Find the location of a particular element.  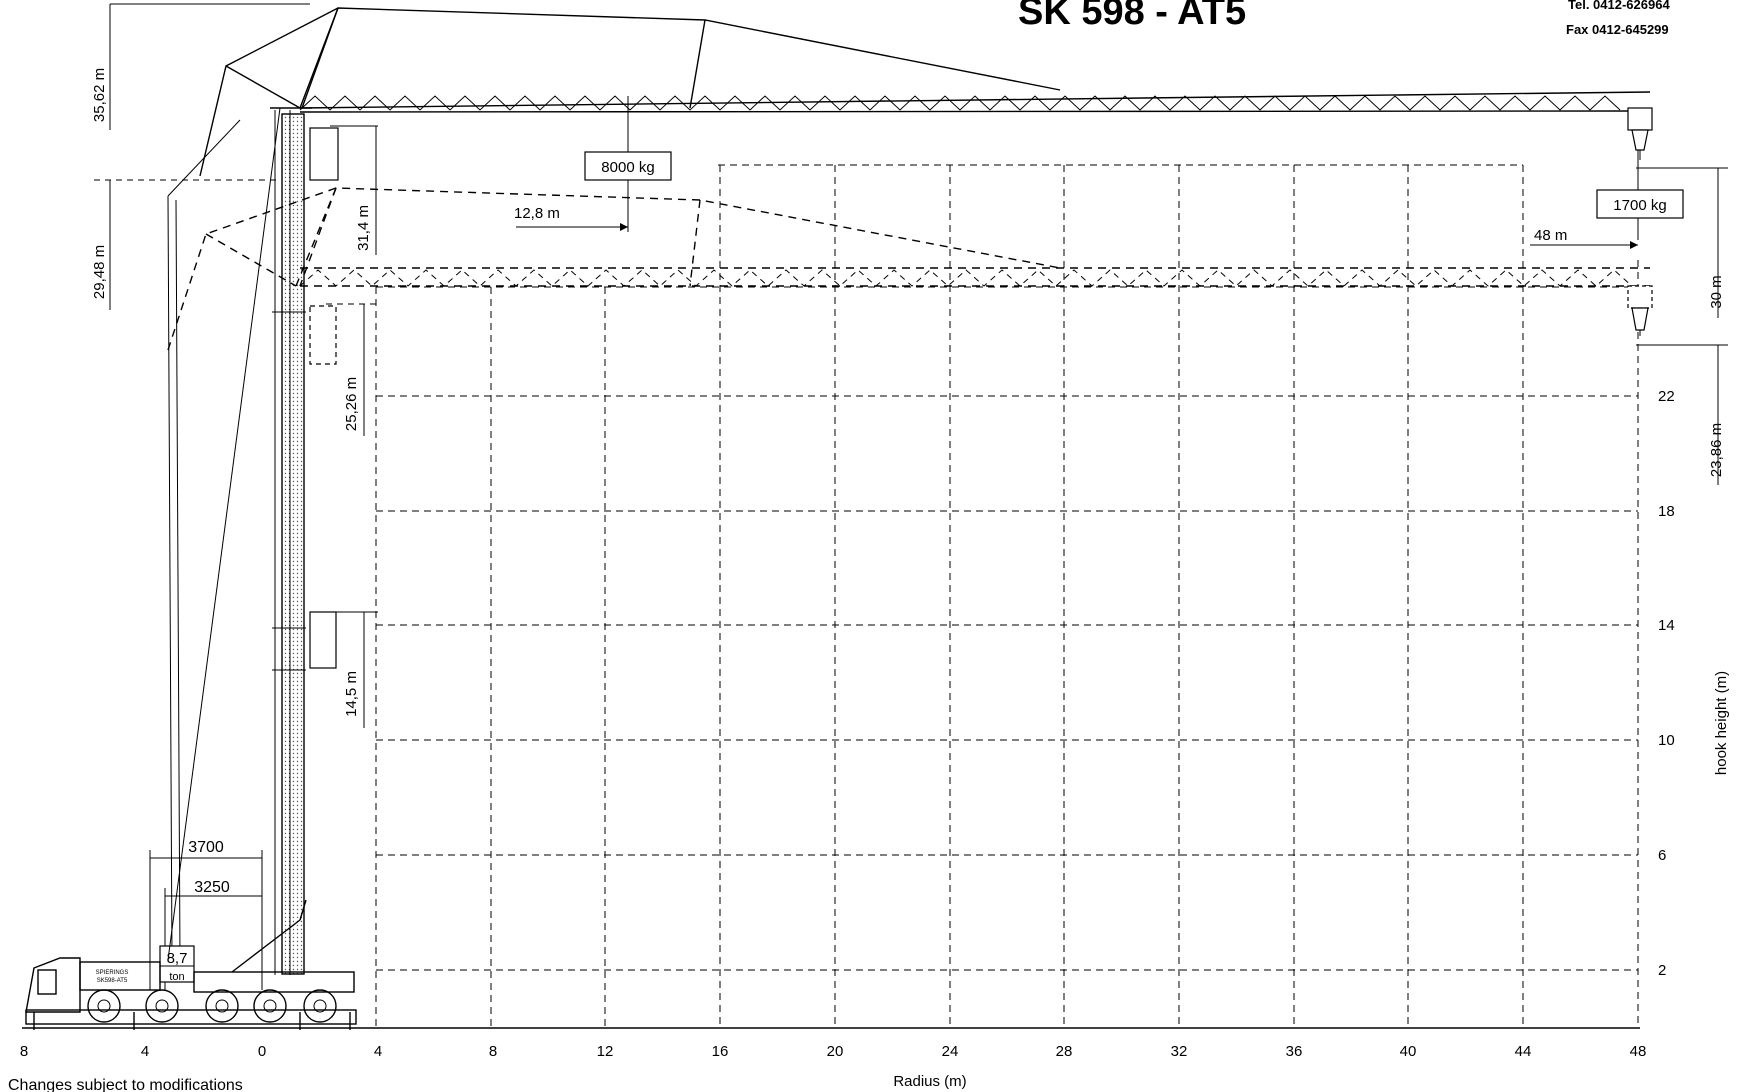

pendant-rope is located at coordinates (224, 534).